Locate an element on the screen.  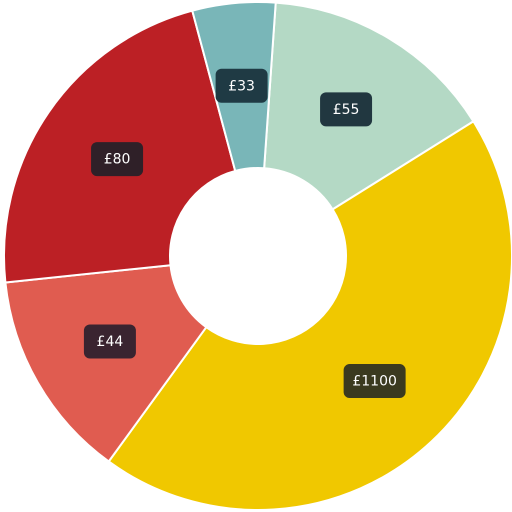
slice-label-text-0: £55 is located at coordinates (346, 110).